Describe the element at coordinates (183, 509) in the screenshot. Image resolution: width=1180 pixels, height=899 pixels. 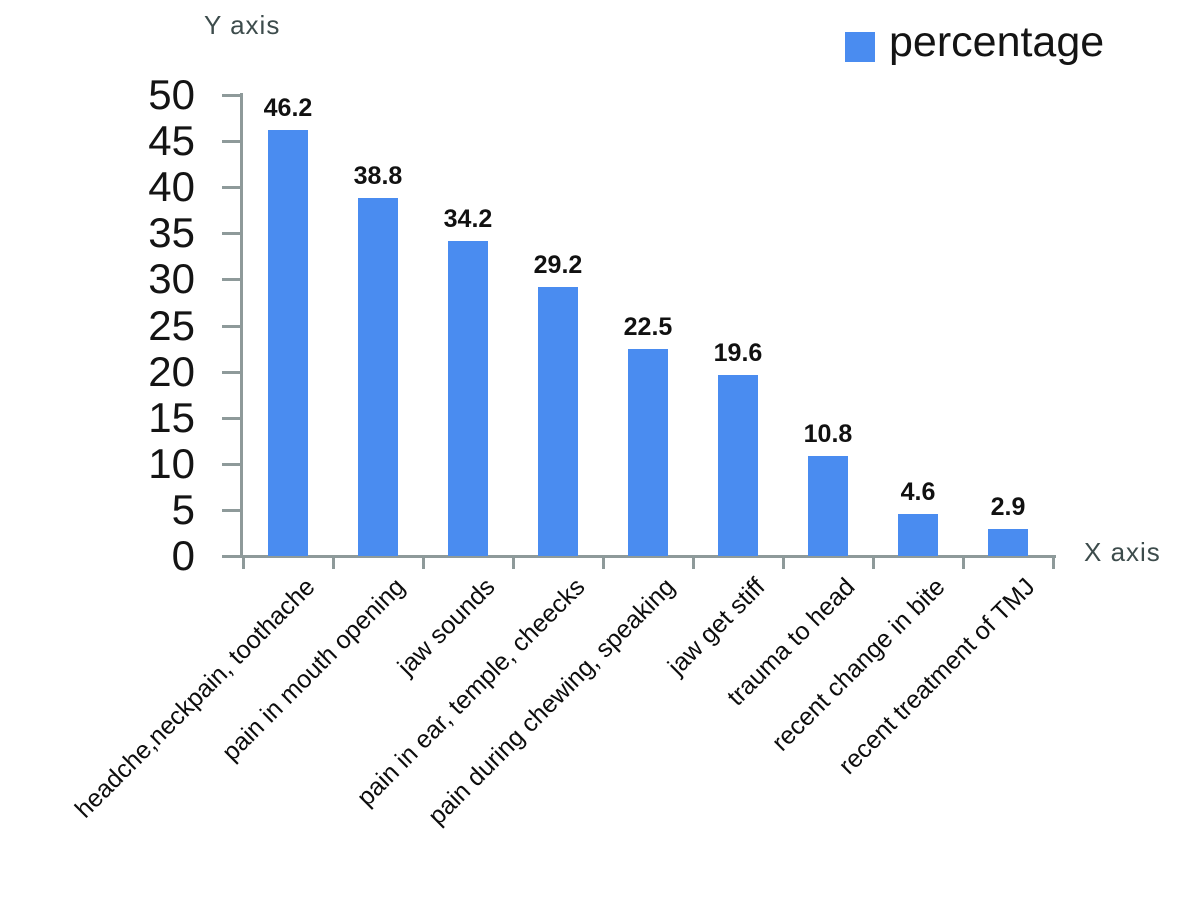
I see `y-tick-label: 5` at that location.